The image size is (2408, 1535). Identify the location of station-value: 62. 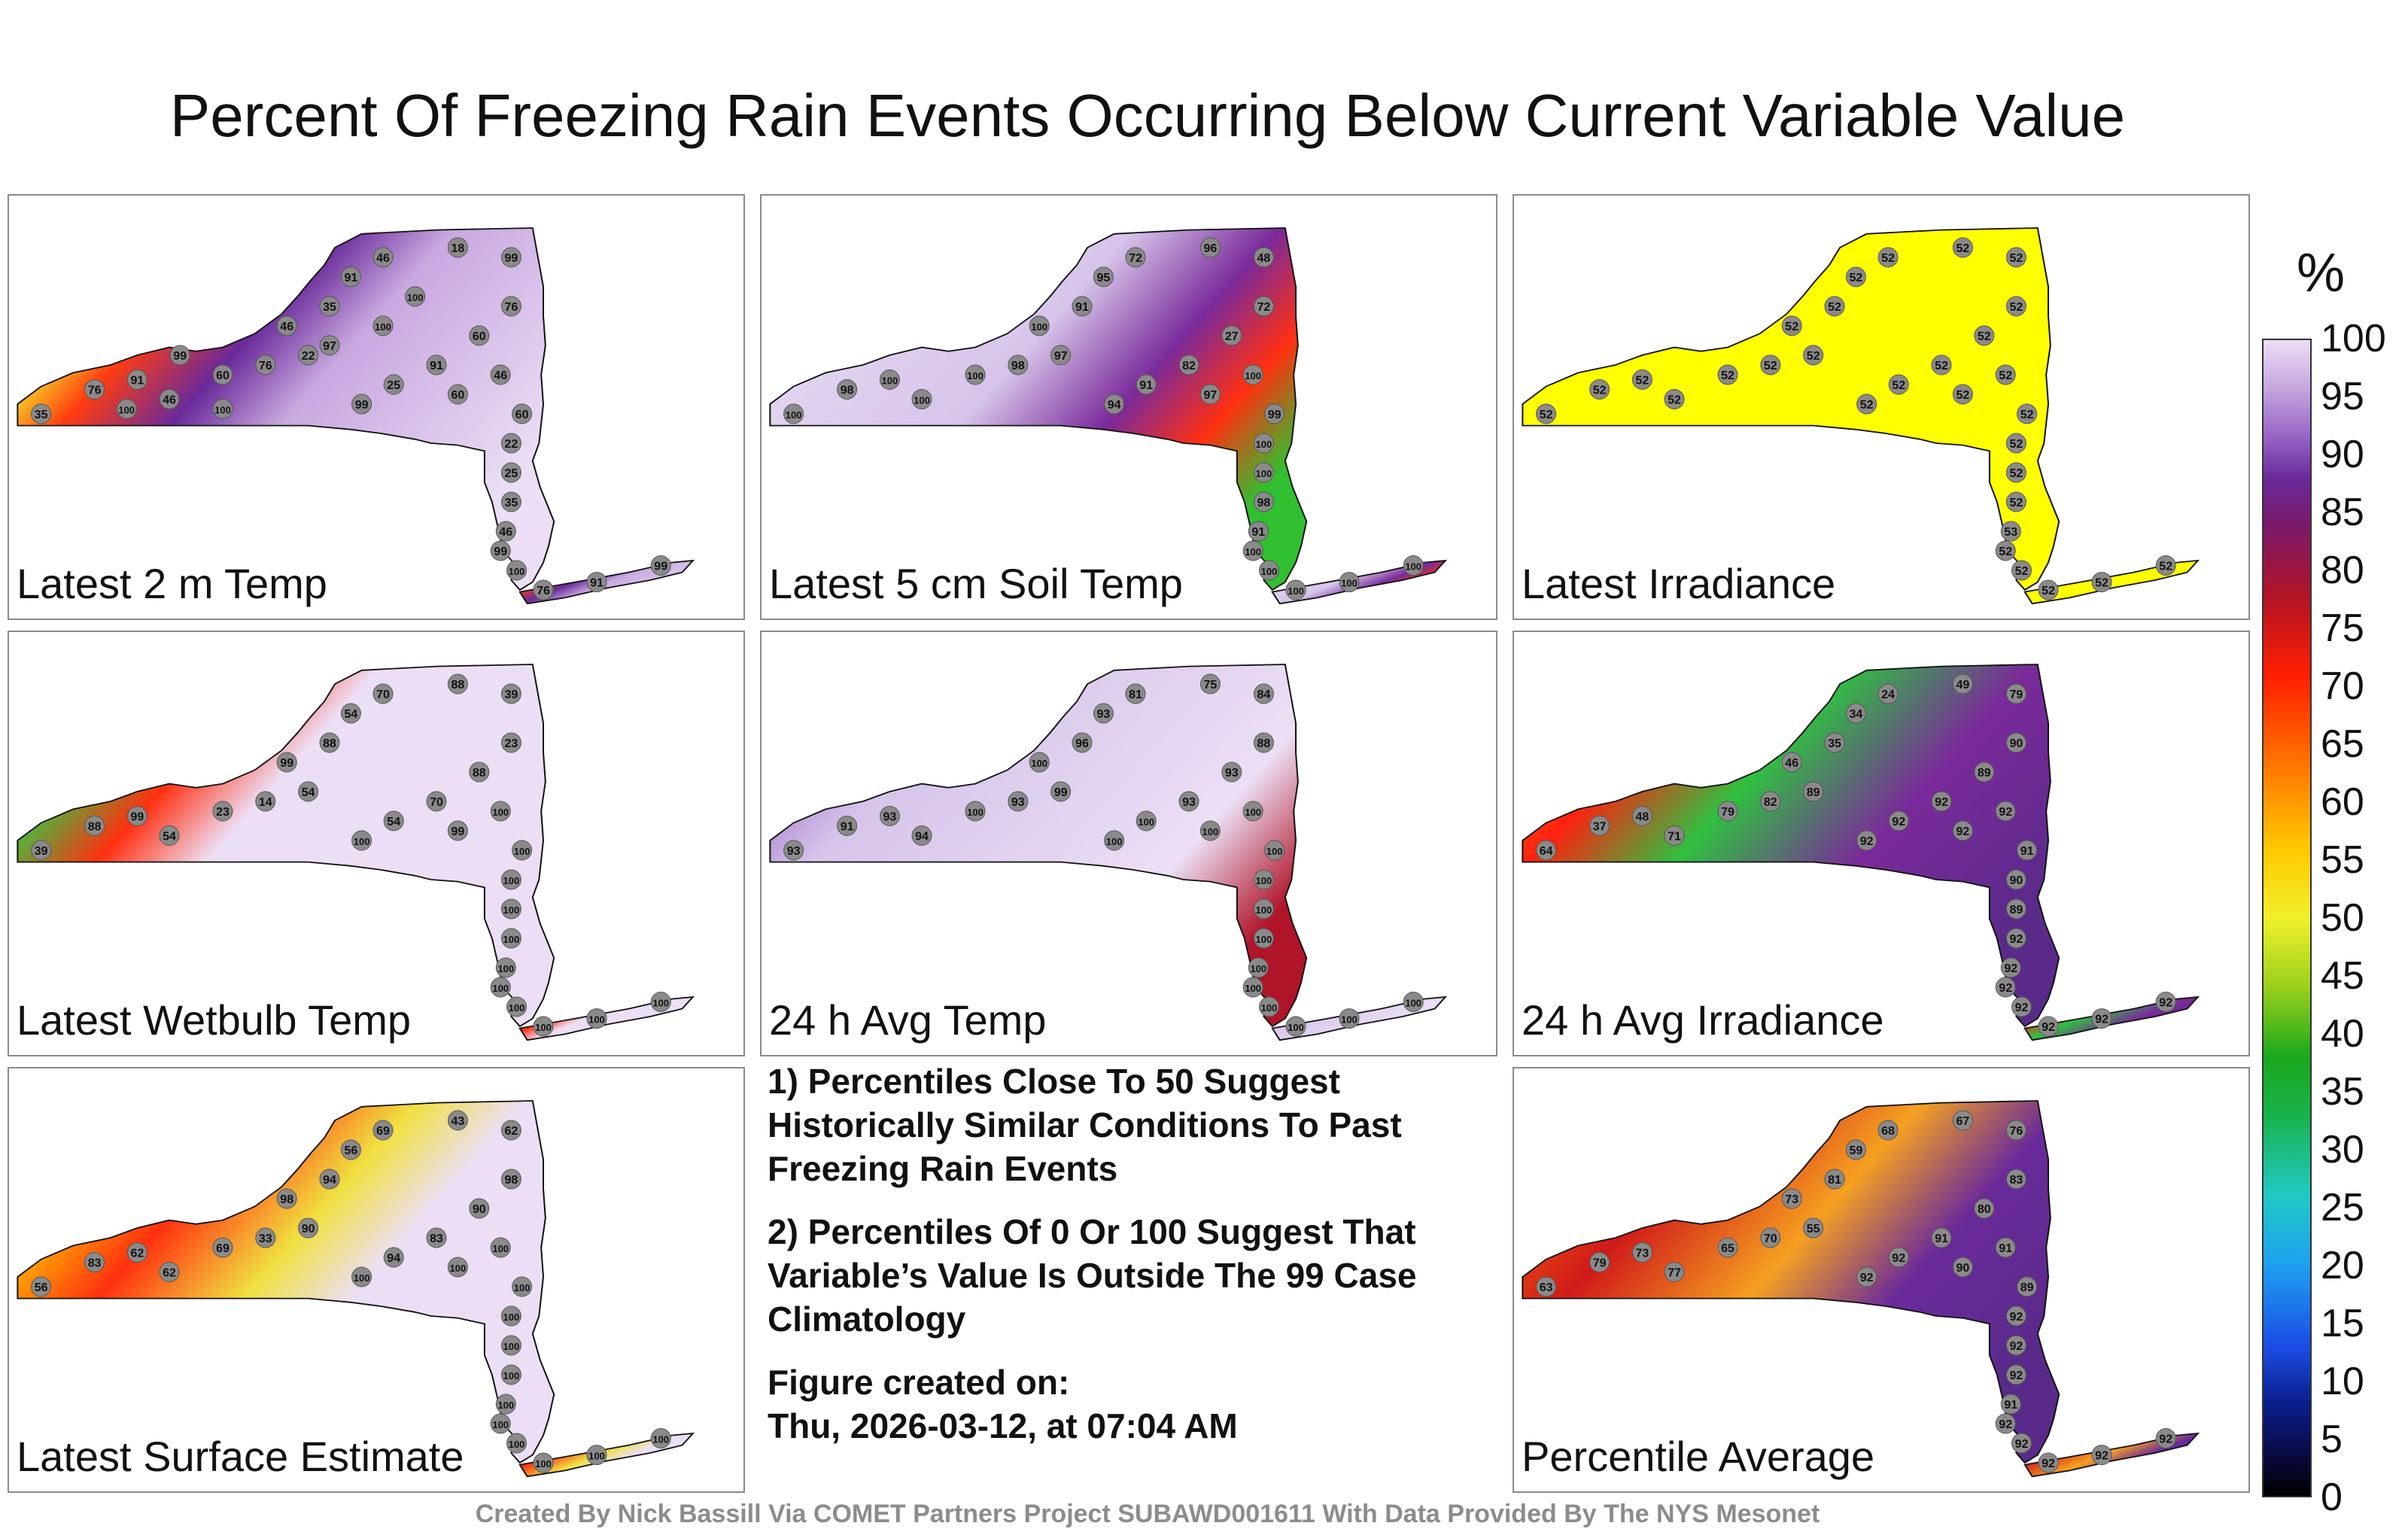
(137, 1254).